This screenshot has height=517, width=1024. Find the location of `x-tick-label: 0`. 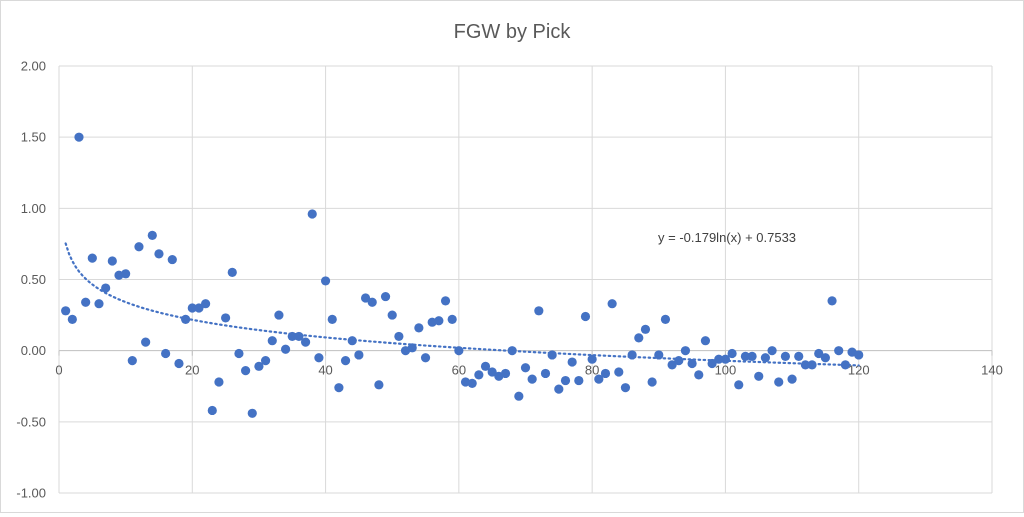

x-tick-label: 0 is located at coordinates (58, 370).